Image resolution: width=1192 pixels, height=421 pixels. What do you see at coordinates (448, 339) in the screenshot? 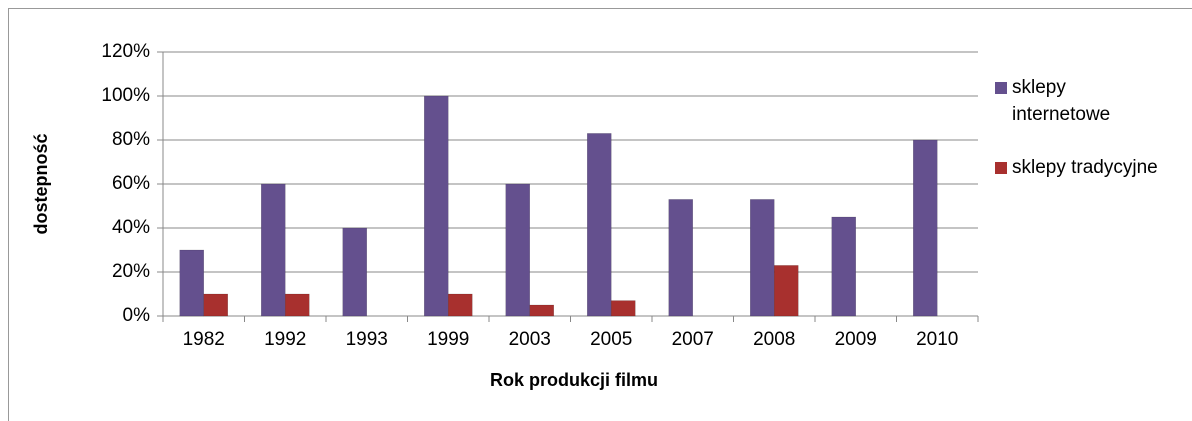
I see `x-tick-label: 1999` at bounding box center [448, 339].